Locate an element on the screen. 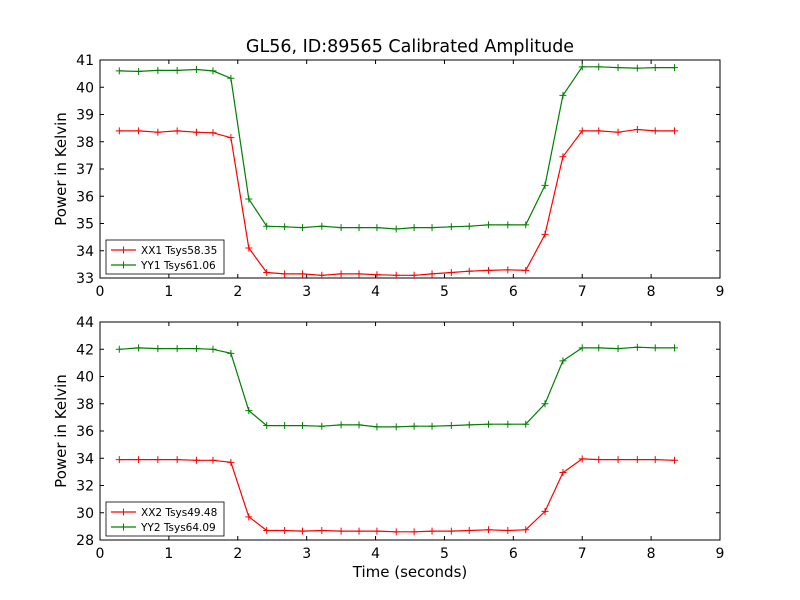  chart-title: GL56, ID:89565 Calibrated Amplitude is located at coordinates (410, 47).